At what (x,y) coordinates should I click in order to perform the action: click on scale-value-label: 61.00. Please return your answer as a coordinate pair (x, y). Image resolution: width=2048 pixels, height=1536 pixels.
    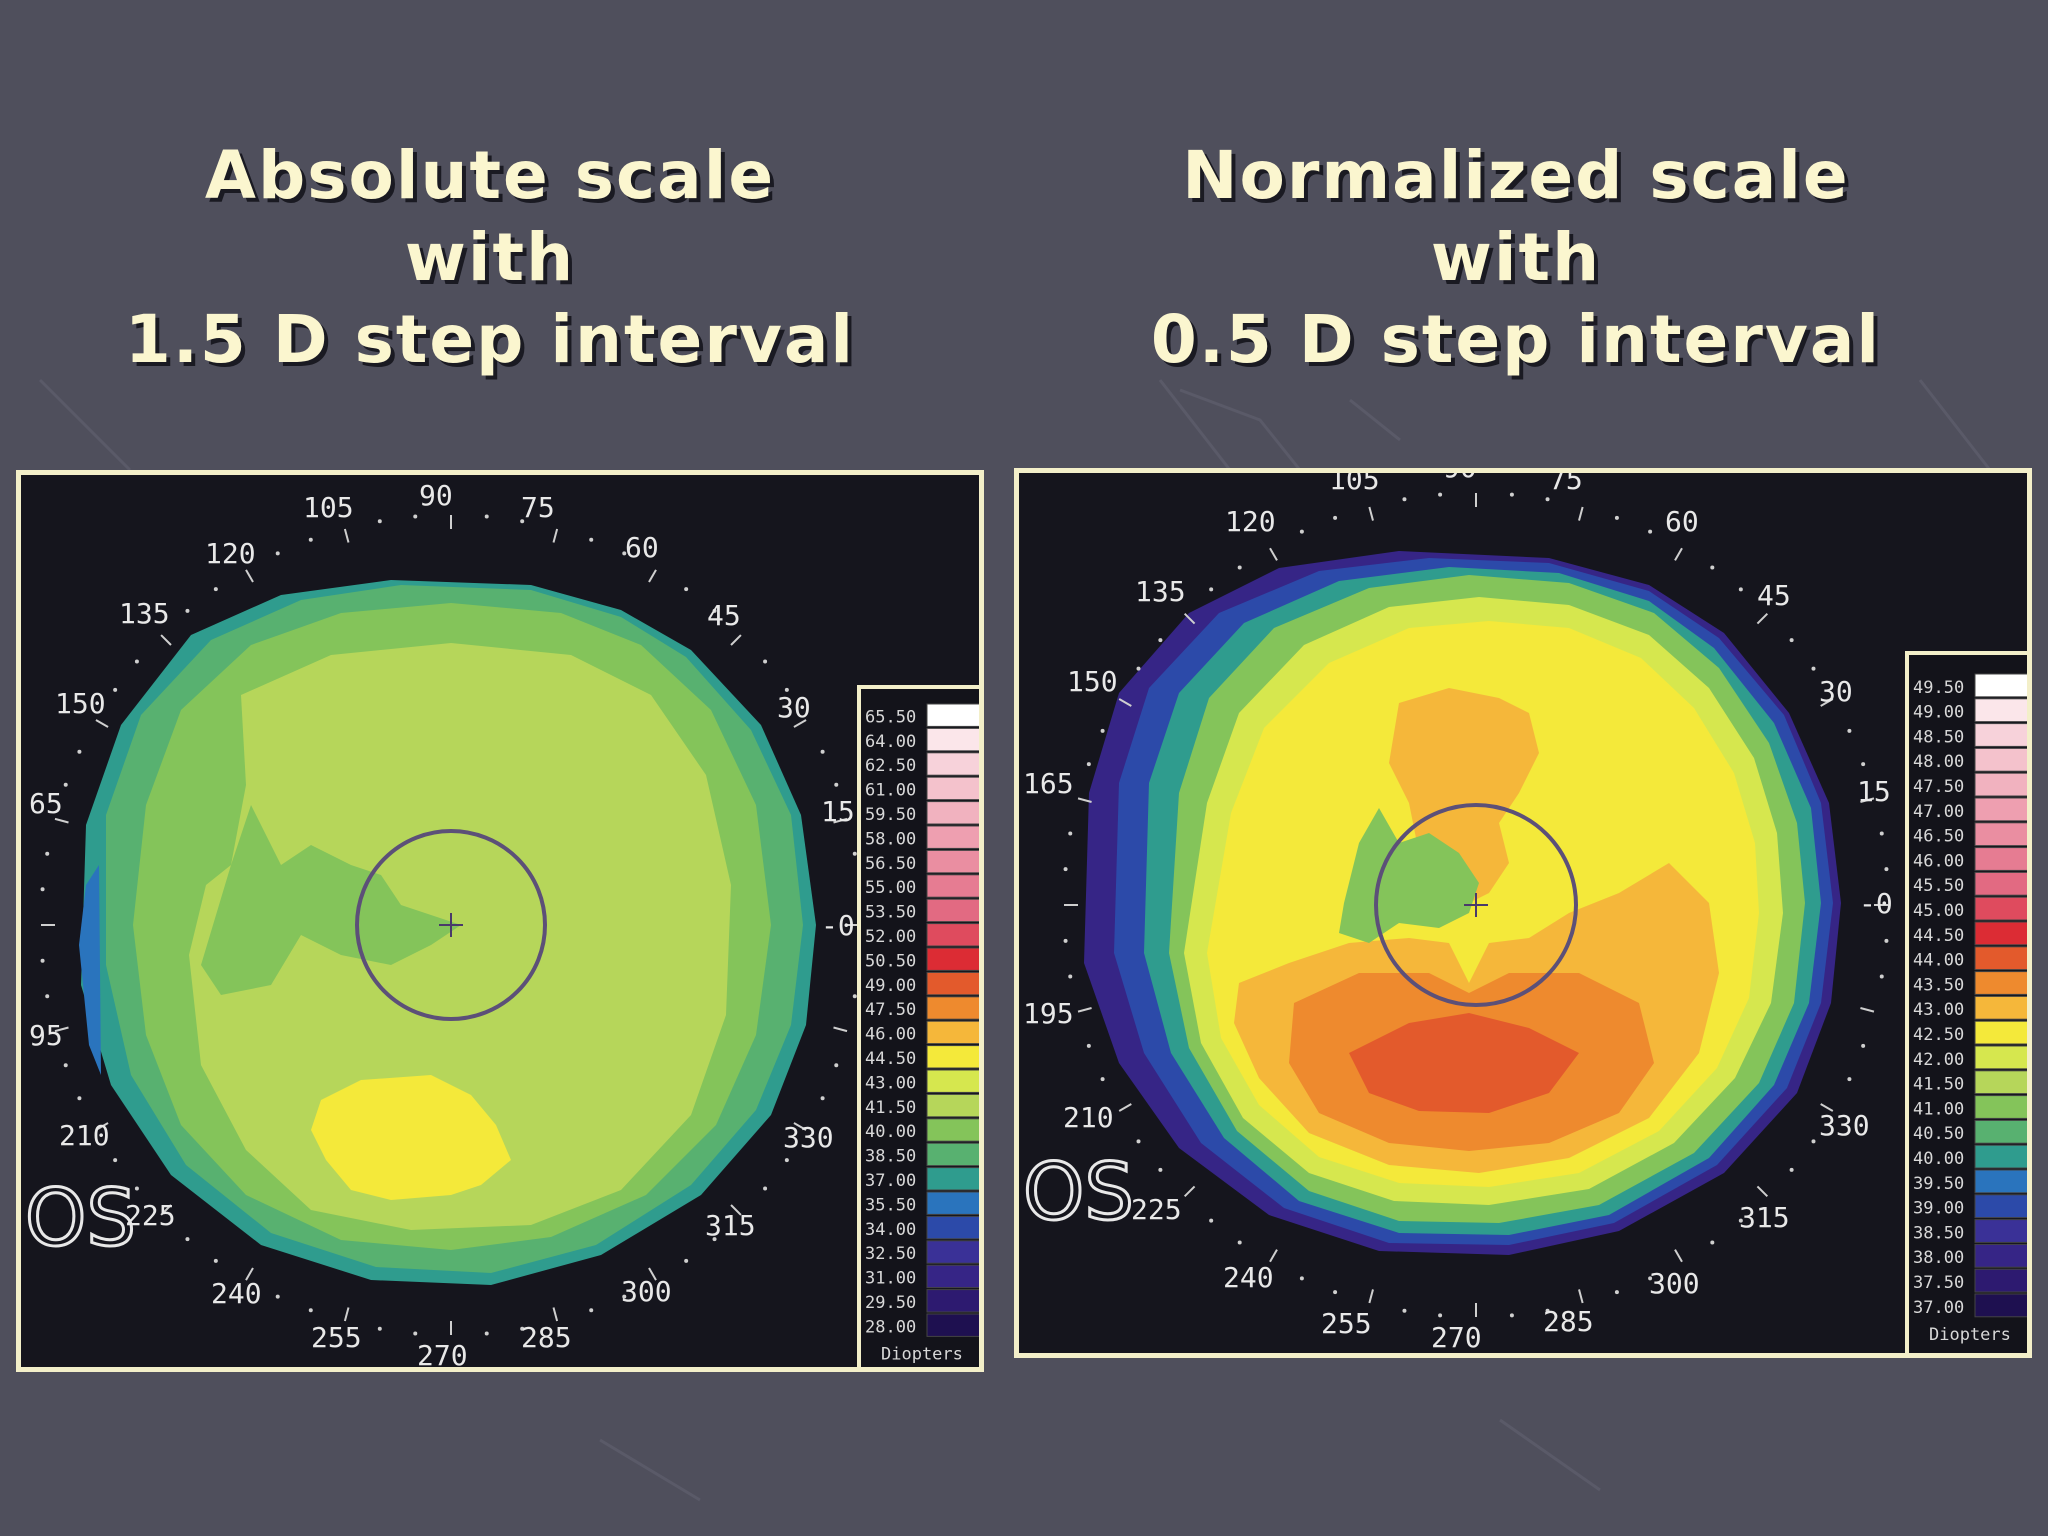
    Looking at the image, I should click on (890, 791).